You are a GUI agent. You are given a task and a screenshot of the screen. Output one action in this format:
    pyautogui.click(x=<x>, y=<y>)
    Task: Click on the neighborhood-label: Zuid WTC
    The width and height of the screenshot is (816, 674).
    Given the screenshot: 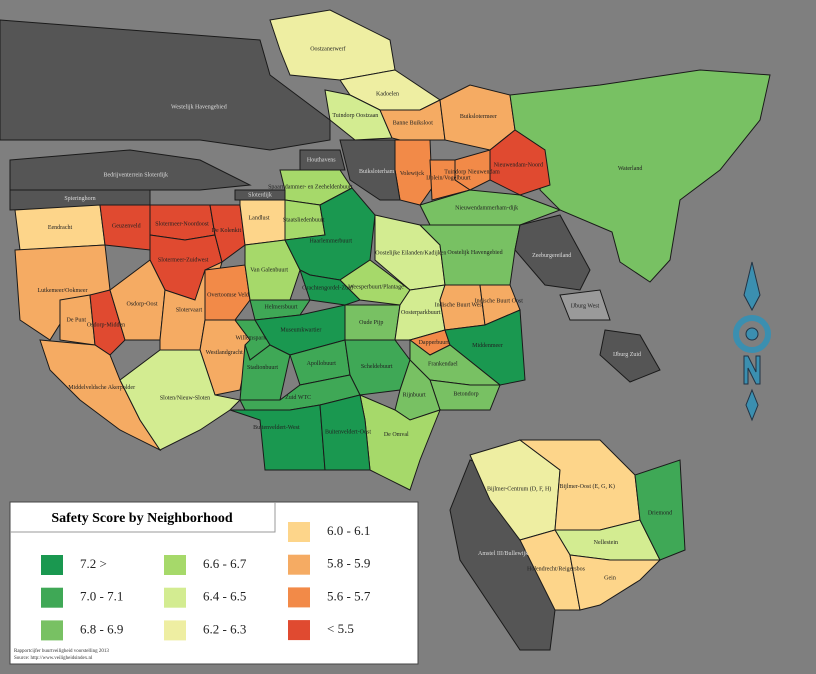 What is the action you would take?
    pyautogui.click(x=298, y=398)
    